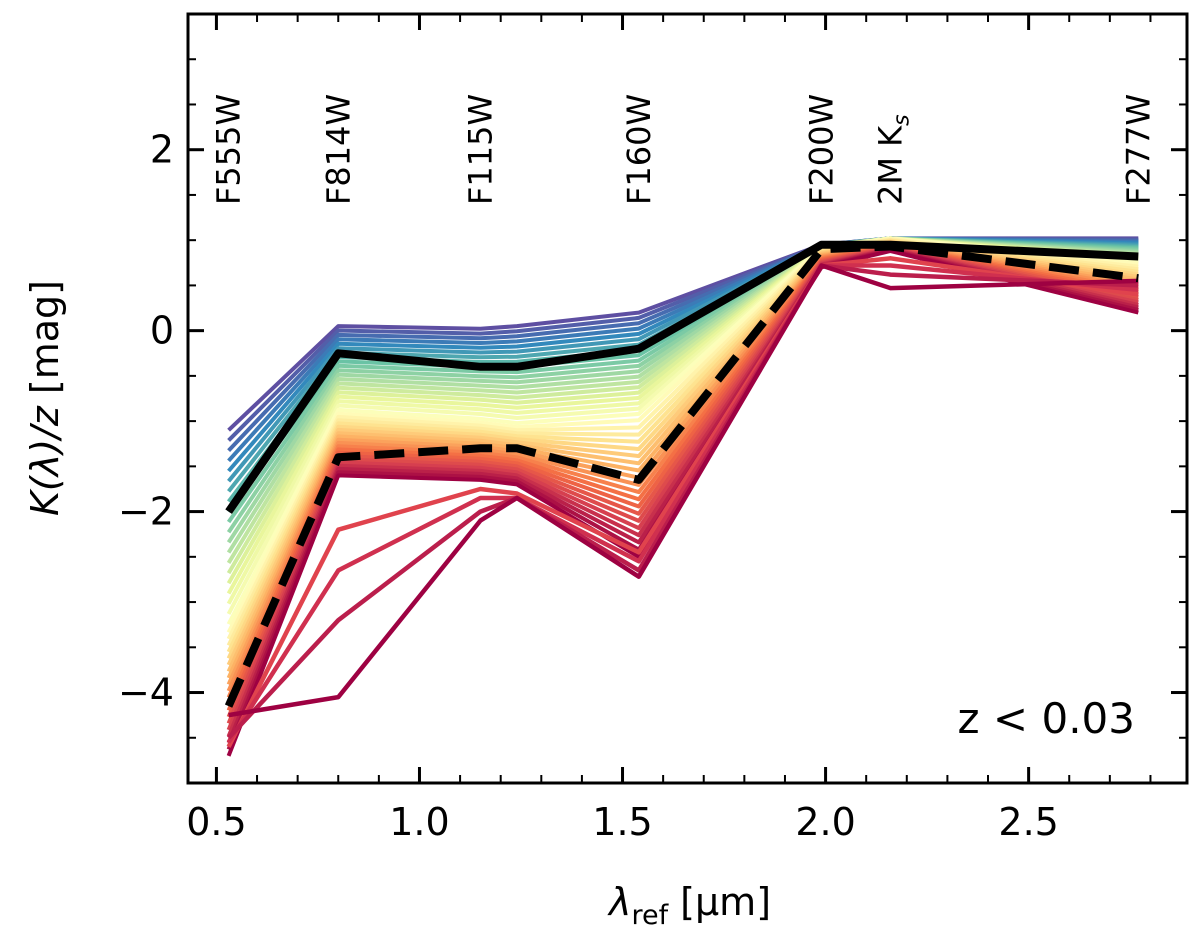 The width and height of the screenshot is (1200, 937). Describe the element at coordinates (146, 421) in the screenshot. I see `y-tick-labels: −4 −2 0 2` at that location.